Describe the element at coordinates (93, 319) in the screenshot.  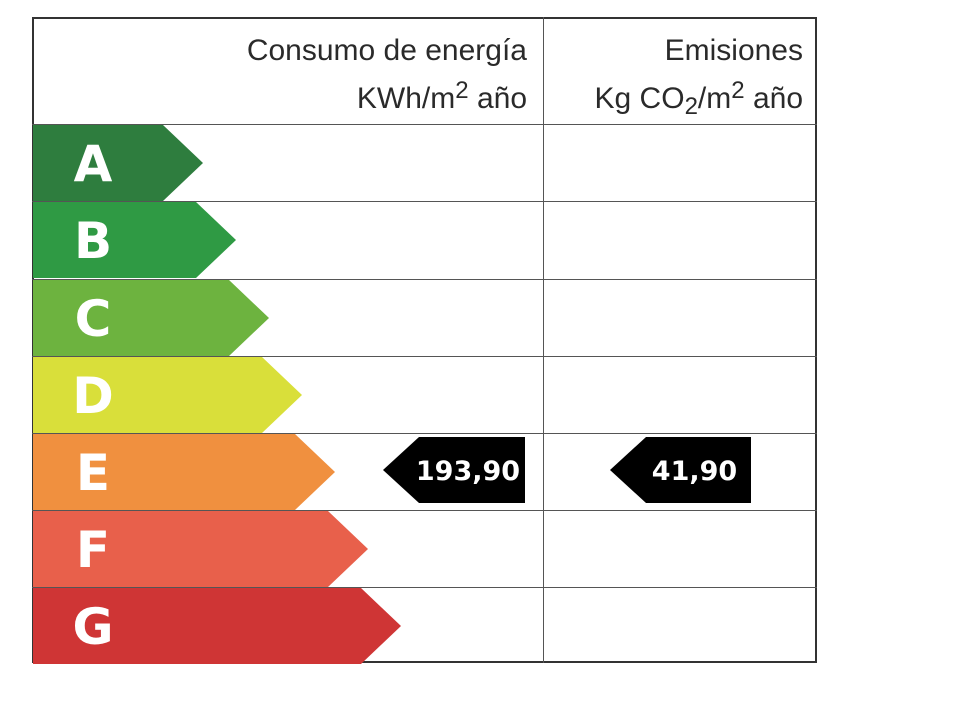
I see `rating-letter-c: C` at that location.